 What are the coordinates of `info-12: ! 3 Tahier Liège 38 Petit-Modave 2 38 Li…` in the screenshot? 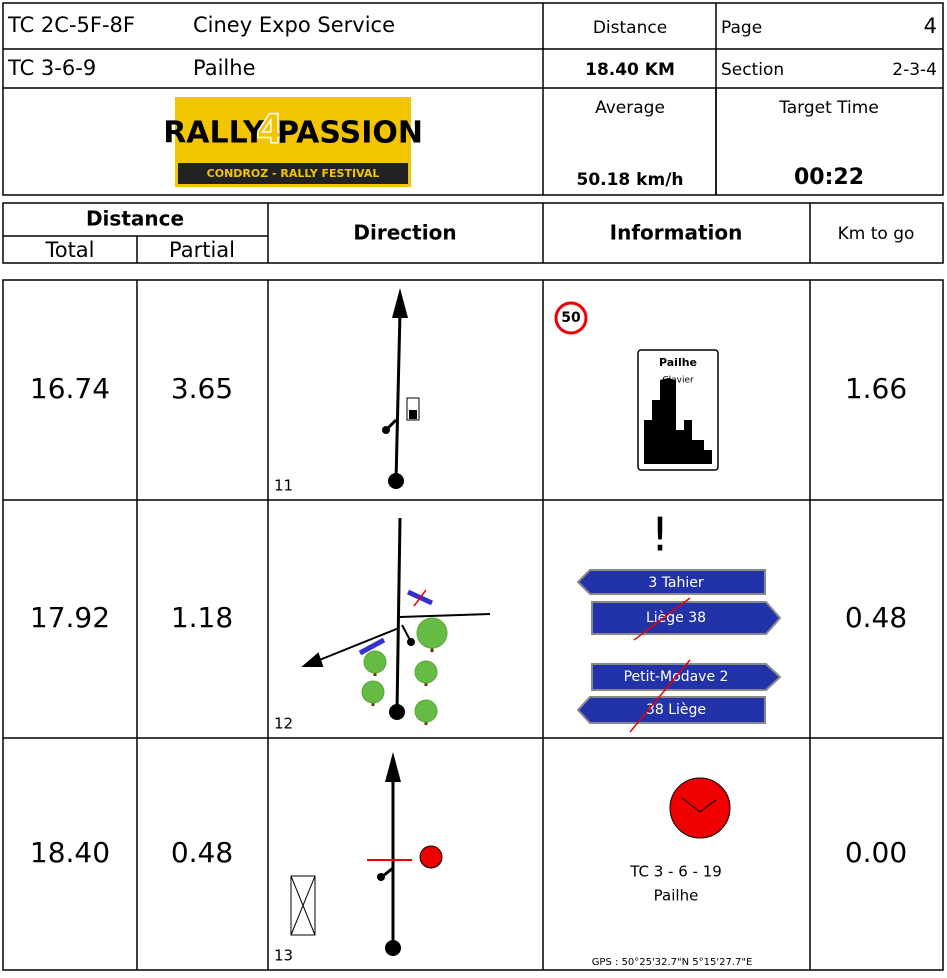 It's located at (679, 620).